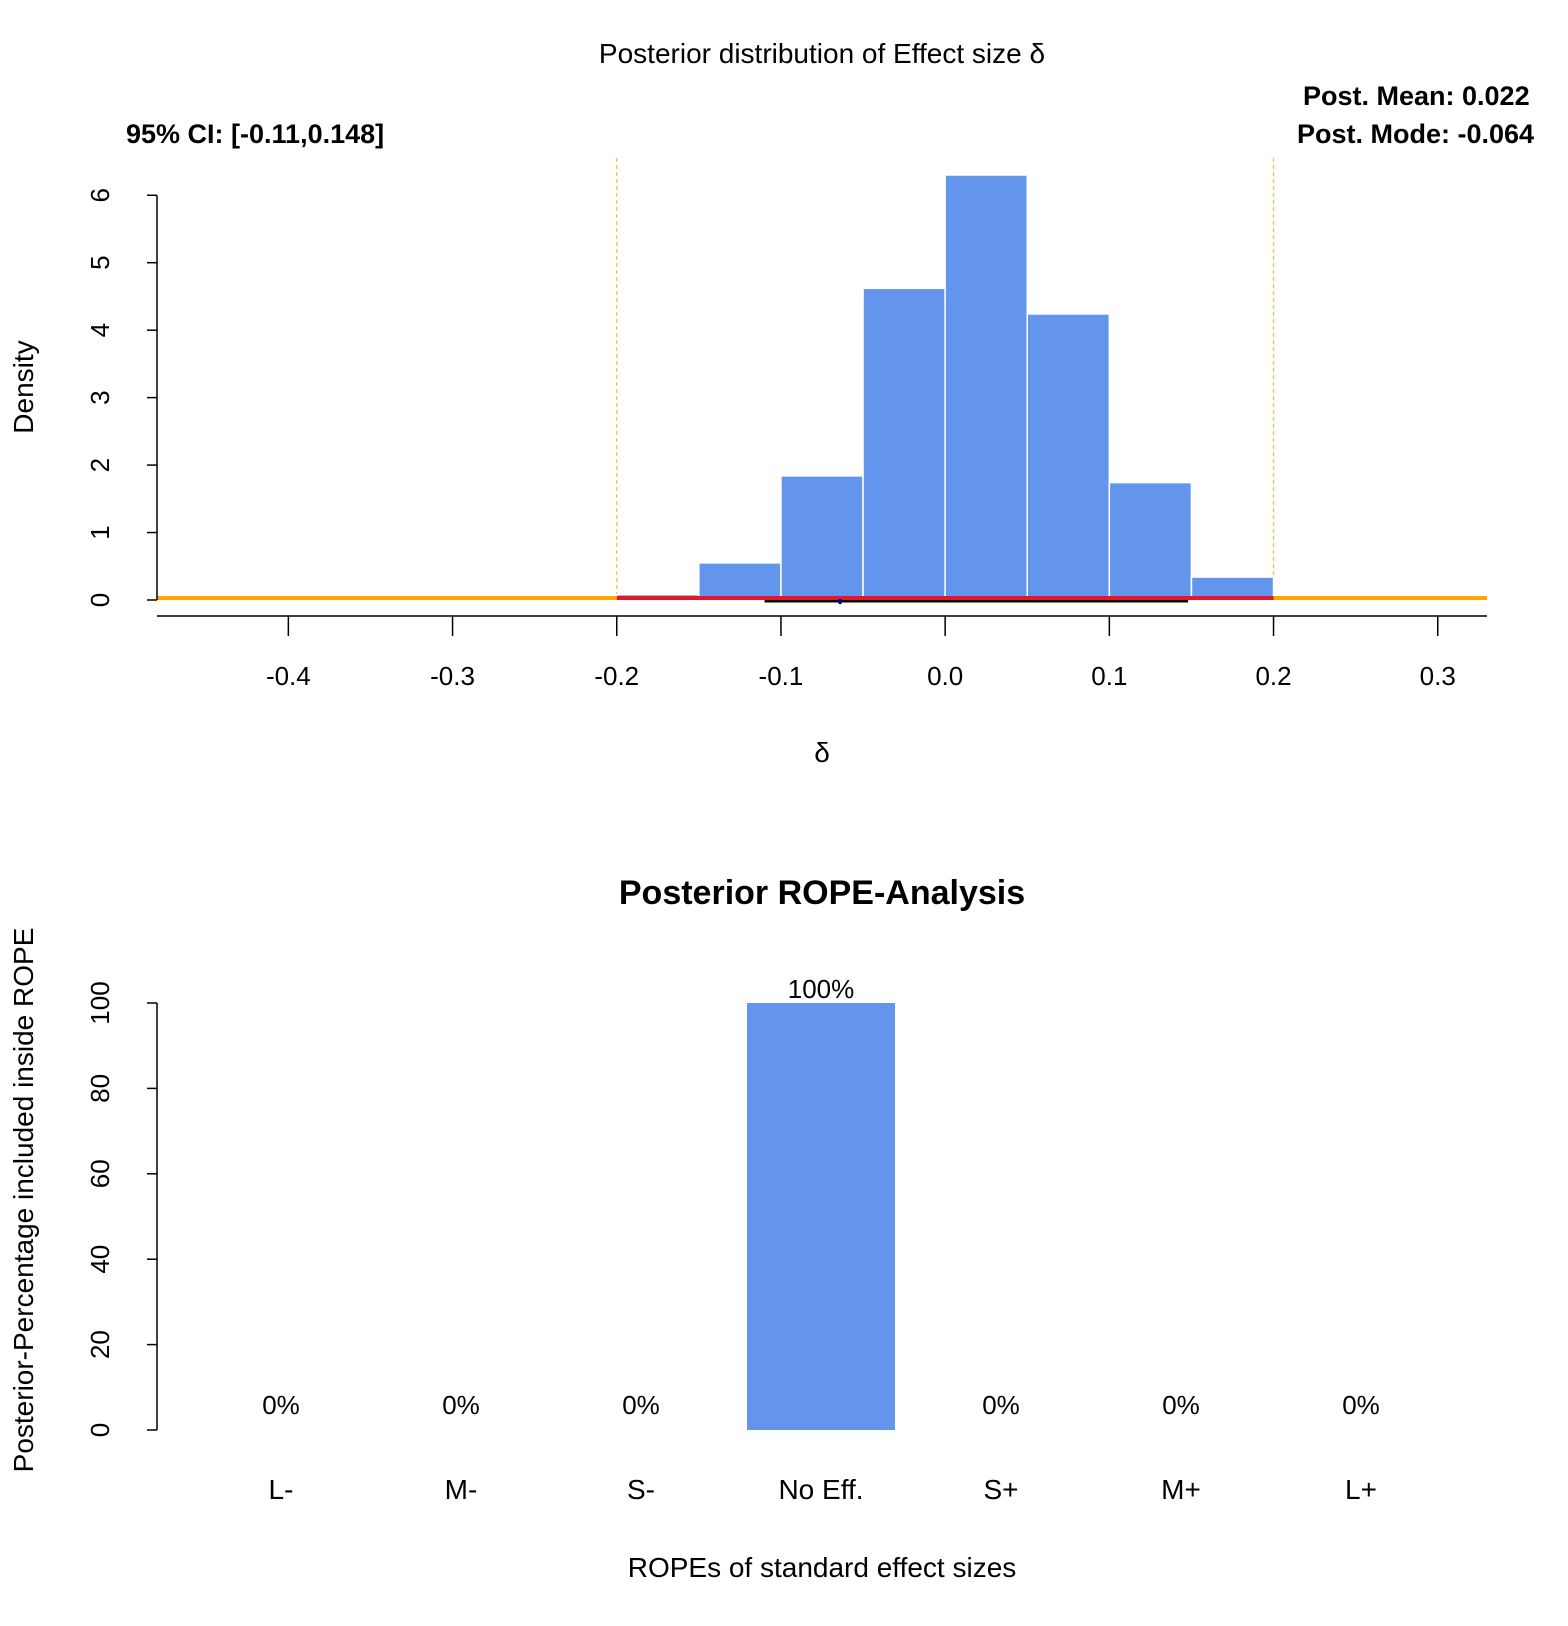 This screenshot has width=1568, height=1626. Describe the element at coordinates (641, 1489) in the screenshot. I see `rope-category-label: S-` at that location.